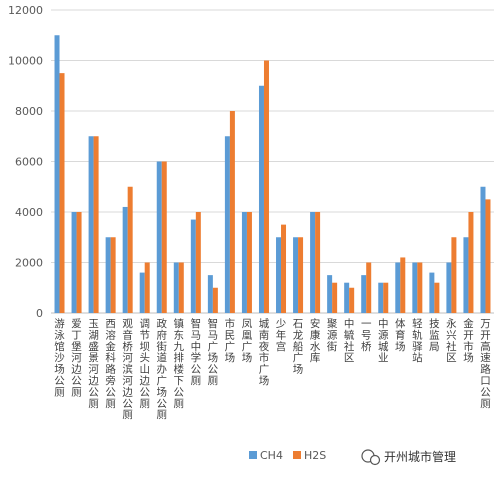 The width and height of the screenshot is (499, 482). I want to click on x-category-label: 中毓社区, so click(349, 340).